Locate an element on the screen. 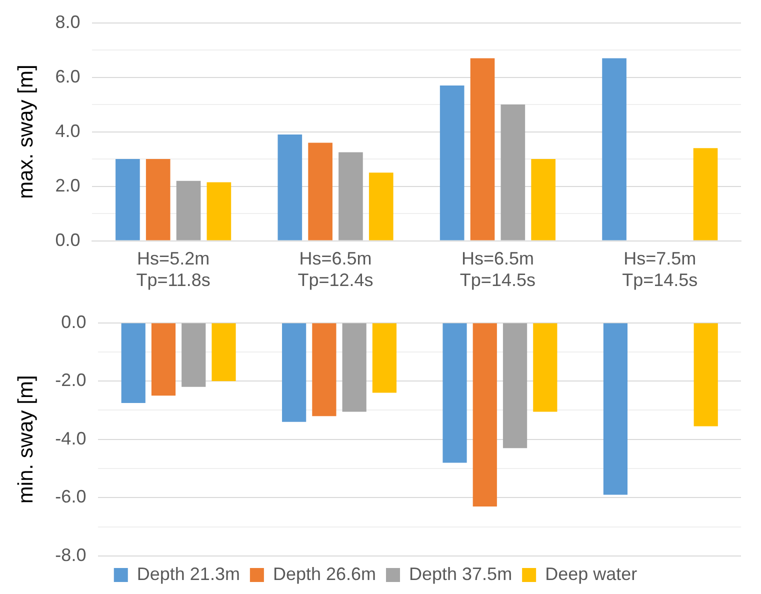 The image size is (761, 594). y-tick-label: 8.0 is located at coordinates (67, 22).